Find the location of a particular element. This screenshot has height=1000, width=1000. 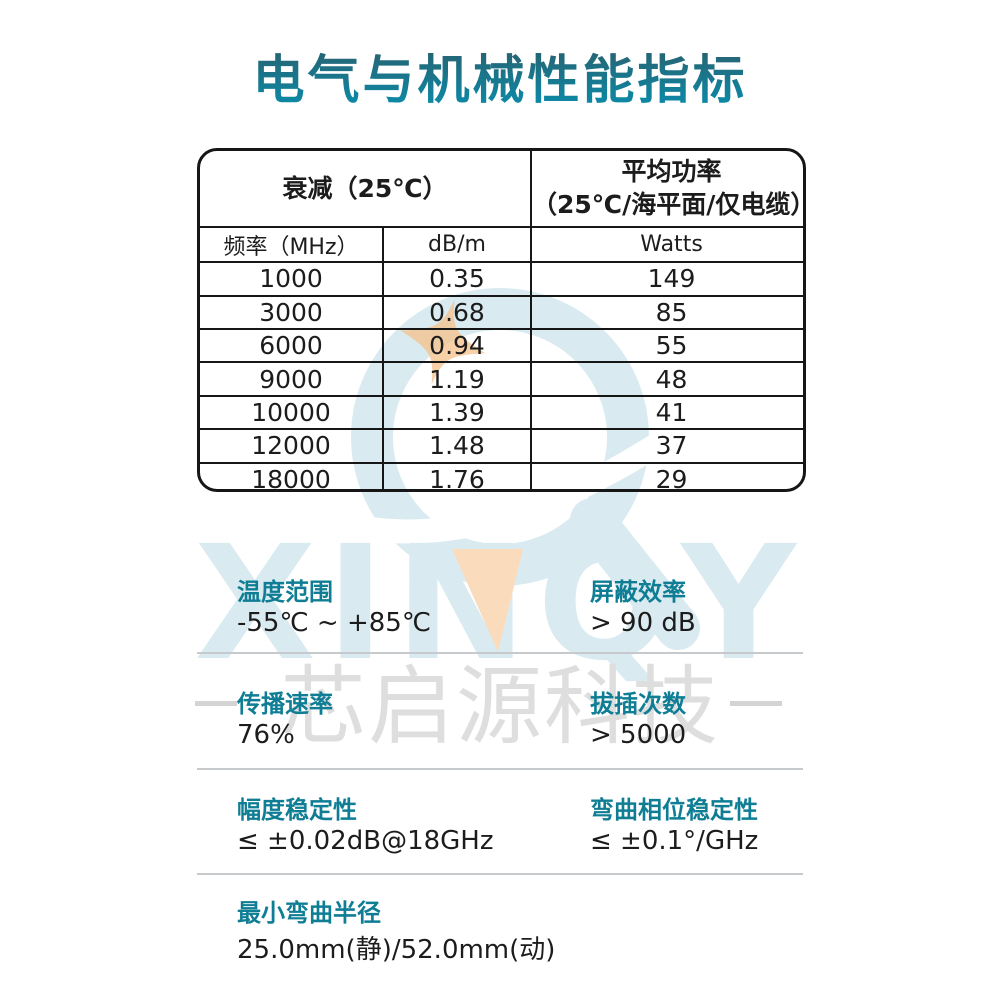

mating-cycles-value: > 5000 is located at coordinates (638, 735).